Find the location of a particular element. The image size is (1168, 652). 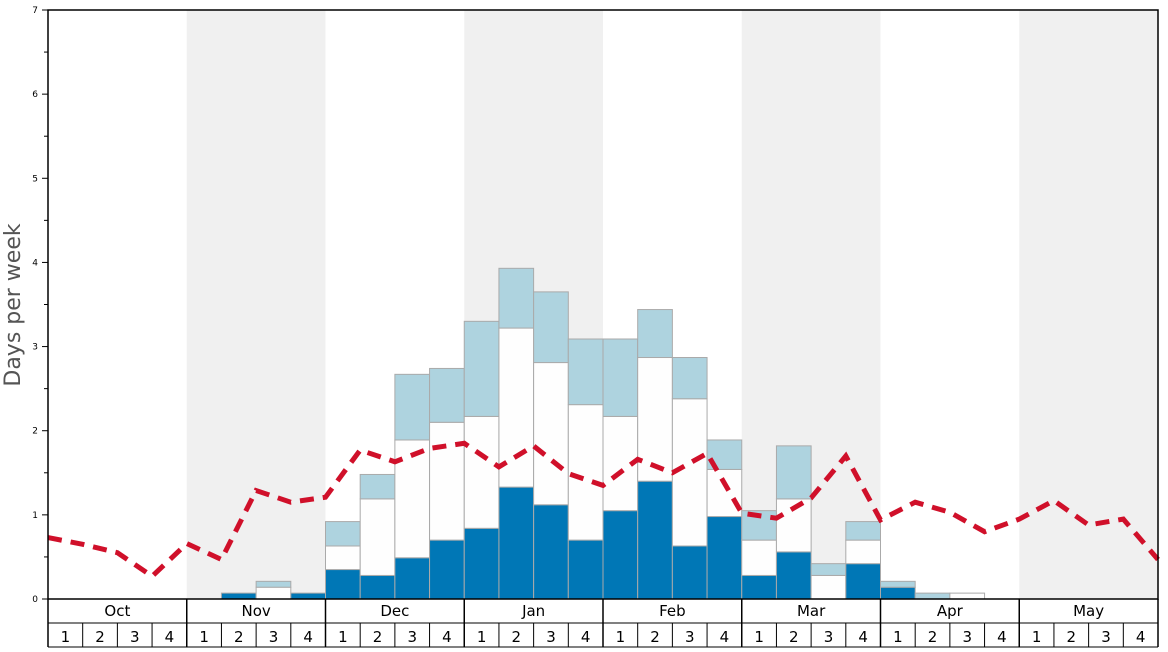

y-tick-label: 4 is located at coordinates (35, 263).